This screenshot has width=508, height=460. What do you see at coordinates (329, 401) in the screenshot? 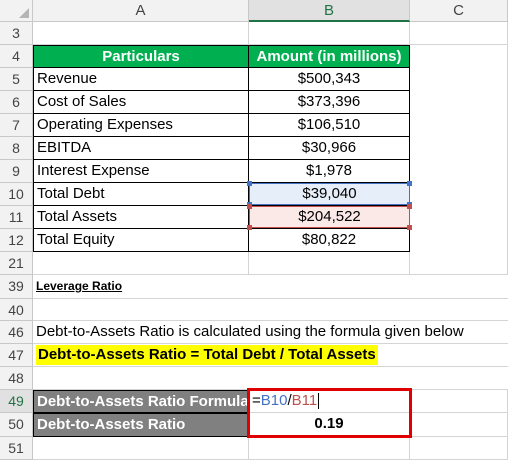
I see `formula-input-cell: =B10/B11` at bounding box center [329, 401].